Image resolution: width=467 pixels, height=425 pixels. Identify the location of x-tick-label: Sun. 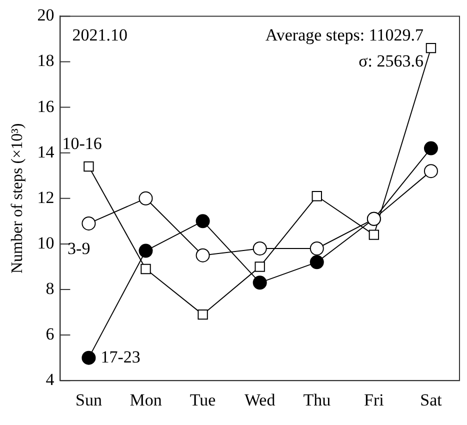
(88, 400).